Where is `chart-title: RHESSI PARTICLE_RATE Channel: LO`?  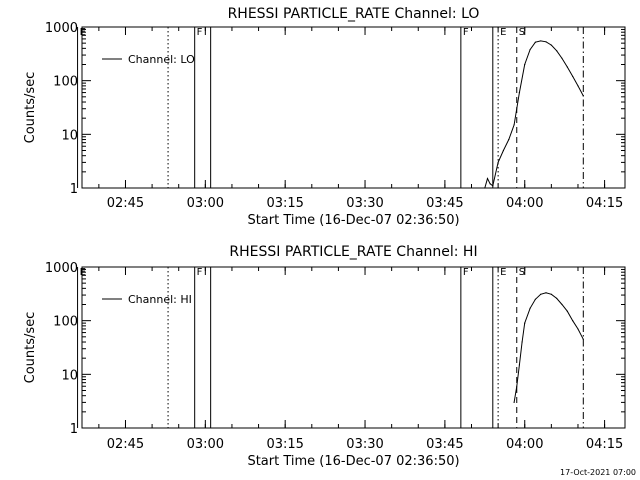 chart-title: RHESSI PARTICLE_RATE Channel: LO is located at coordinates (354, 14).